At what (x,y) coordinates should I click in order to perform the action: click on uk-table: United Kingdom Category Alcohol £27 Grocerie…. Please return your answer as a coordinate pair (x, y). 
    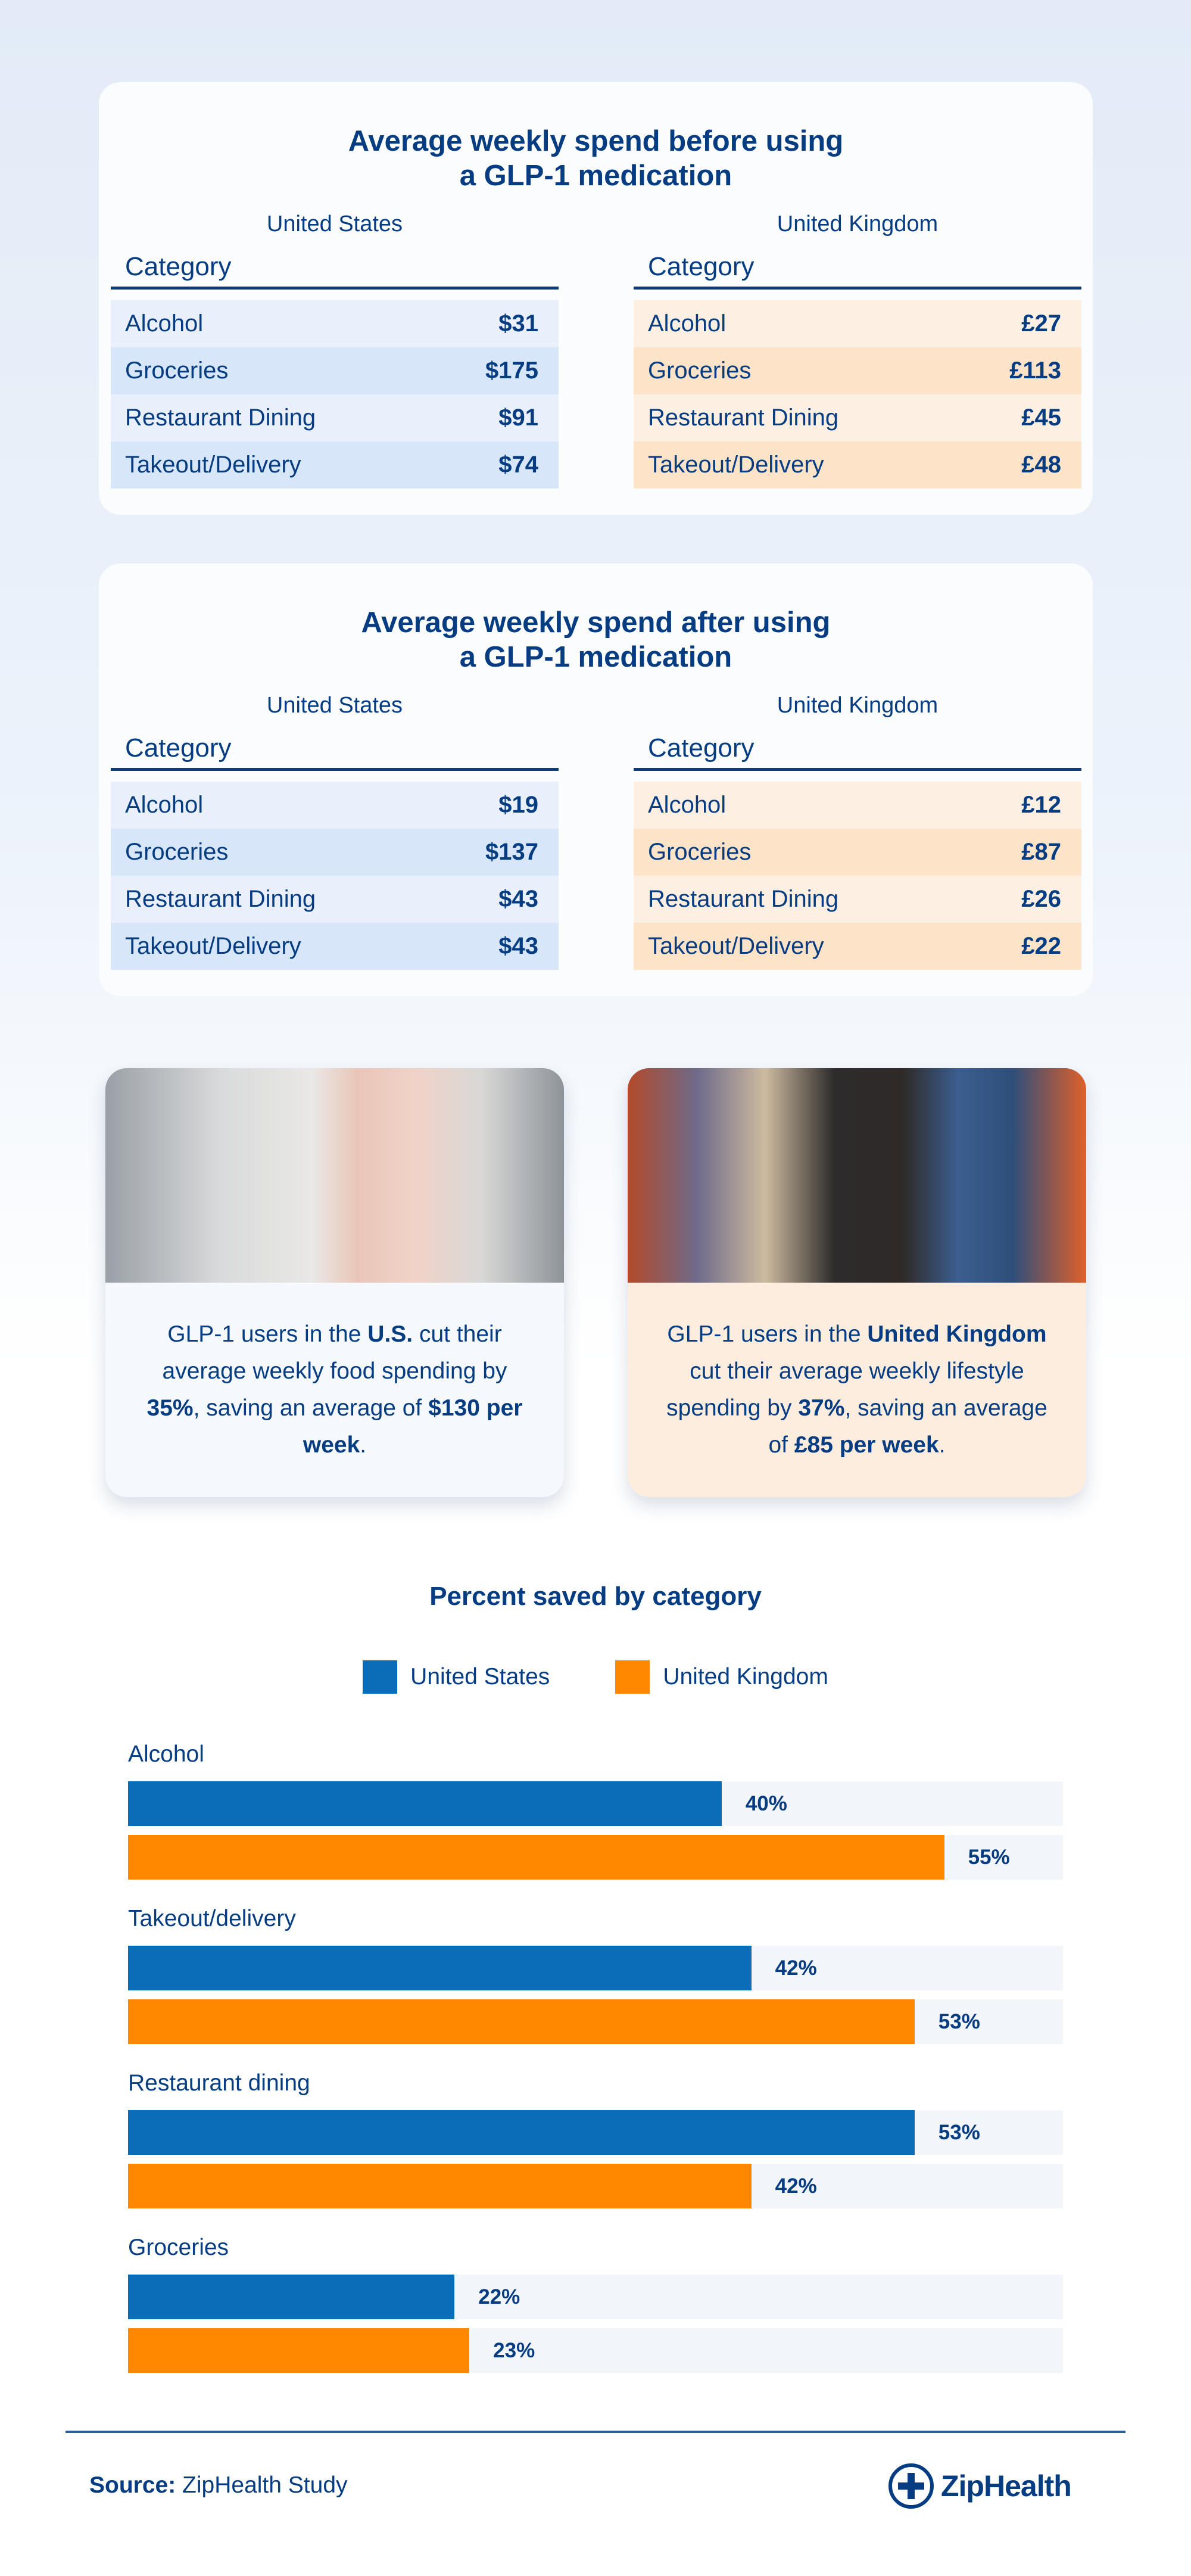
    Looking at the image, I should click on (857, 347).